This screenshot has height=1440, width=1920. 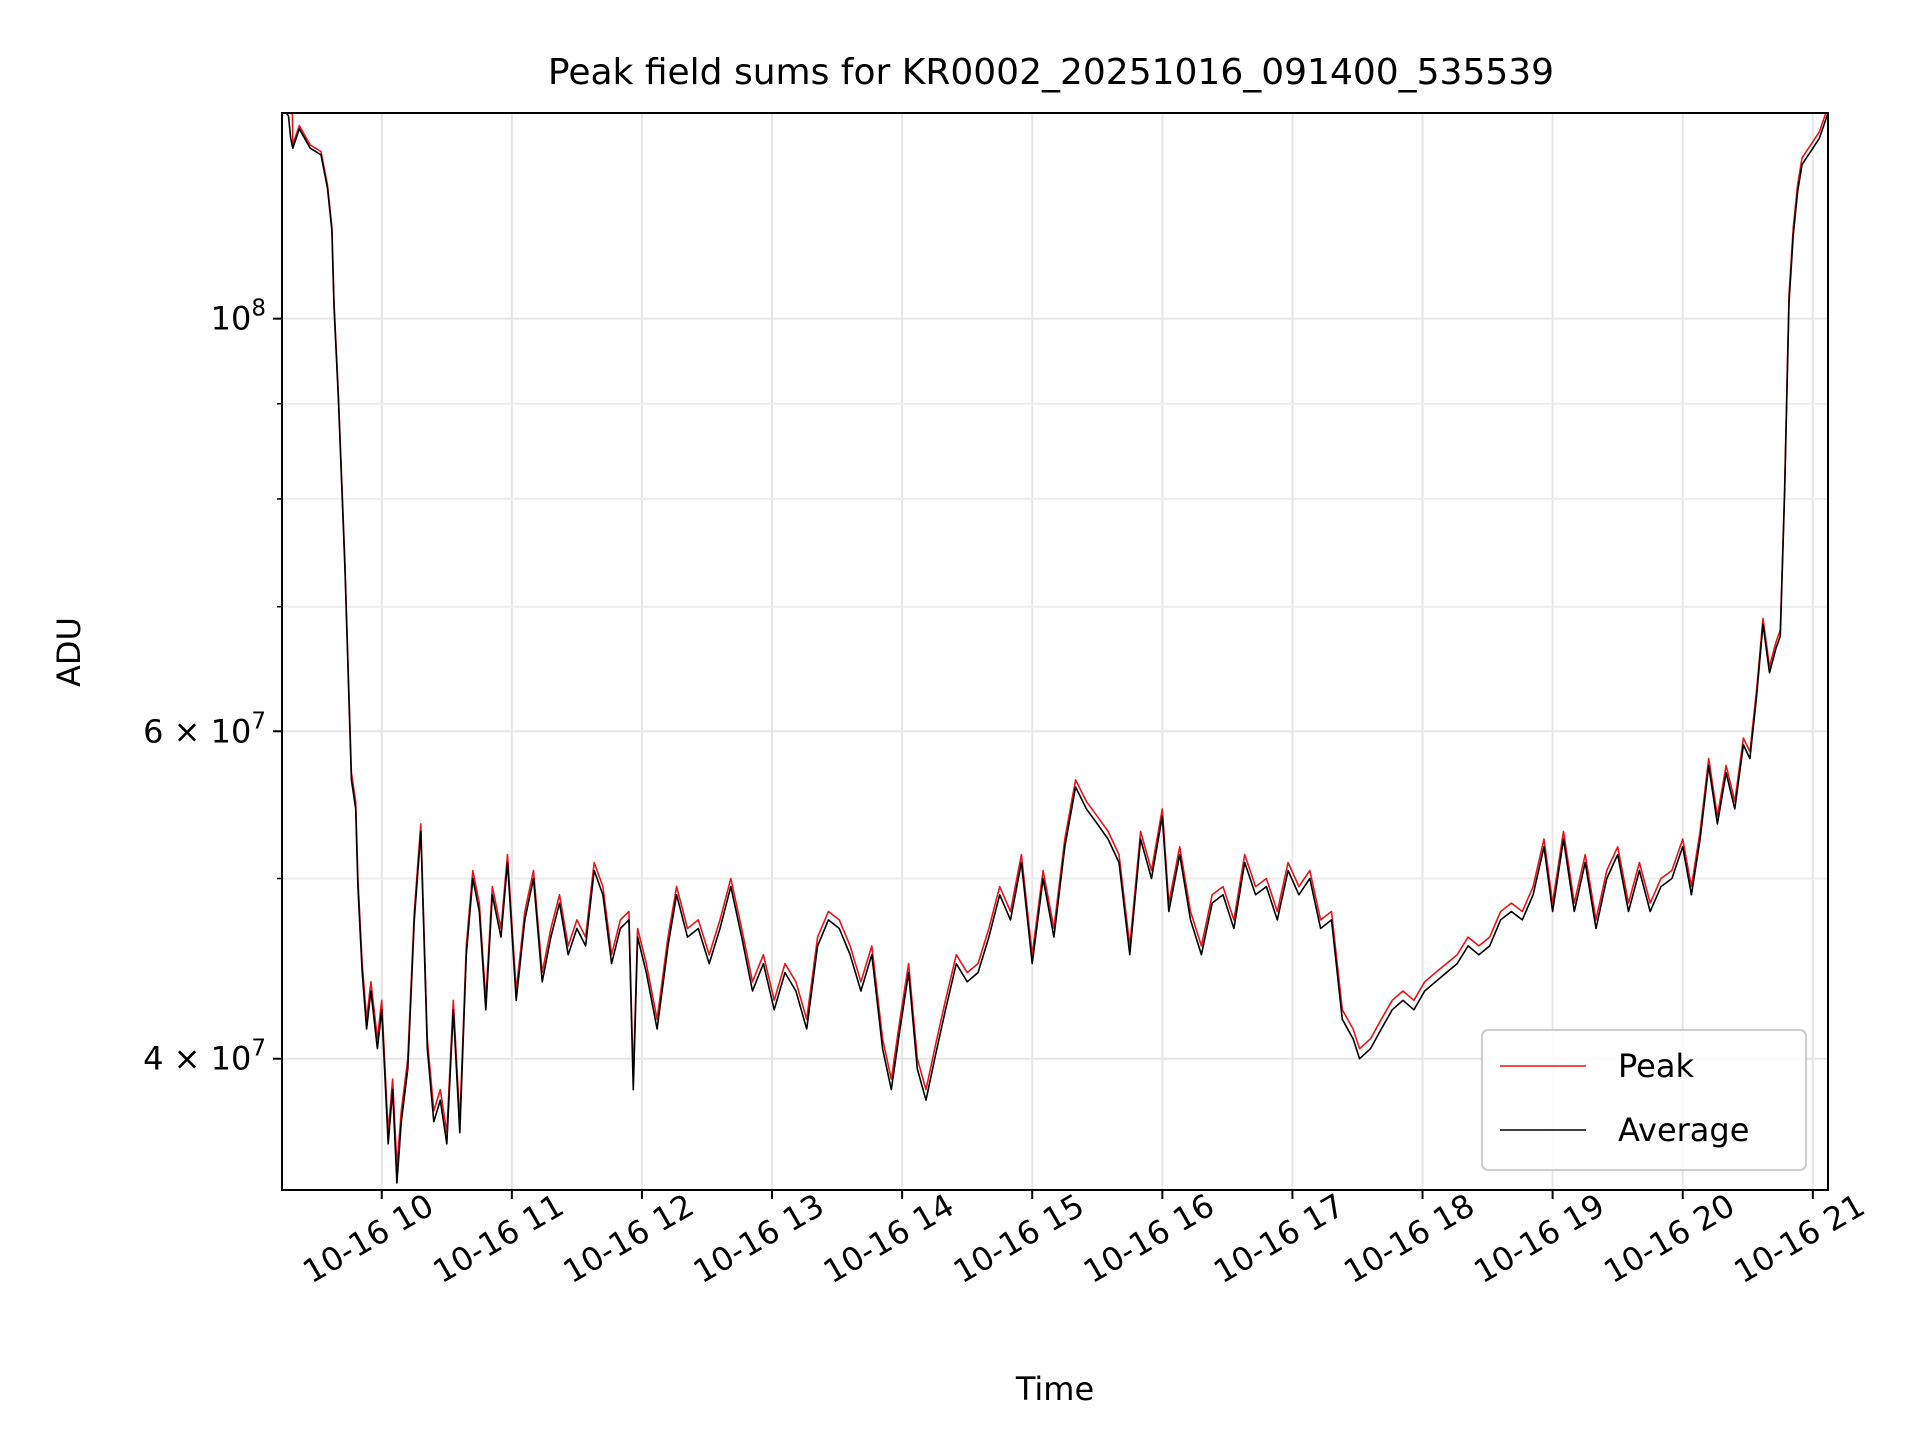 I want to click on legend-label-average: Average, so click(x=1683, y=1130).